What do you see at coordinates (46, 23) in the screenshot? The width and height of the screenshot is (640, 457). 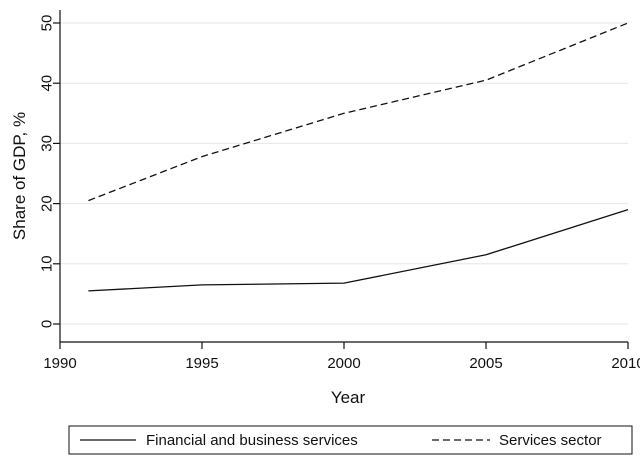 I see `y-tick-label-50: 50` at bounding box center [46, 23].